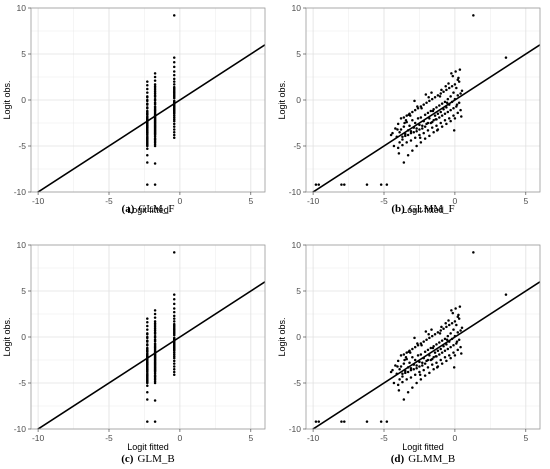 The height and width of the screenshot is (469, 550). I want to click on y-tick-label: 10, so click(297, 8).